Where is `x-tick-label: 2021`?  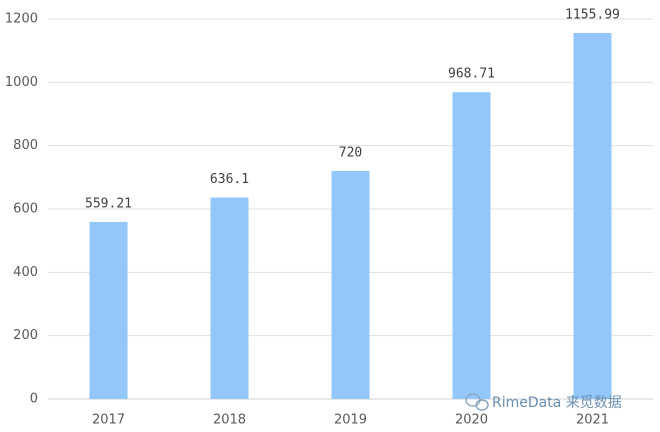
x-tick-label: 2021 is located at coordinates (592, 420).